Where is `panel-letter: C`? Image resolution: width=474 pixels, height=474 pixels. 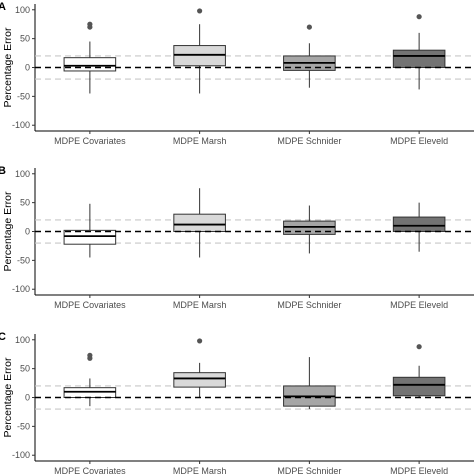 panel-letter: C is located at coordinates (3, 337).